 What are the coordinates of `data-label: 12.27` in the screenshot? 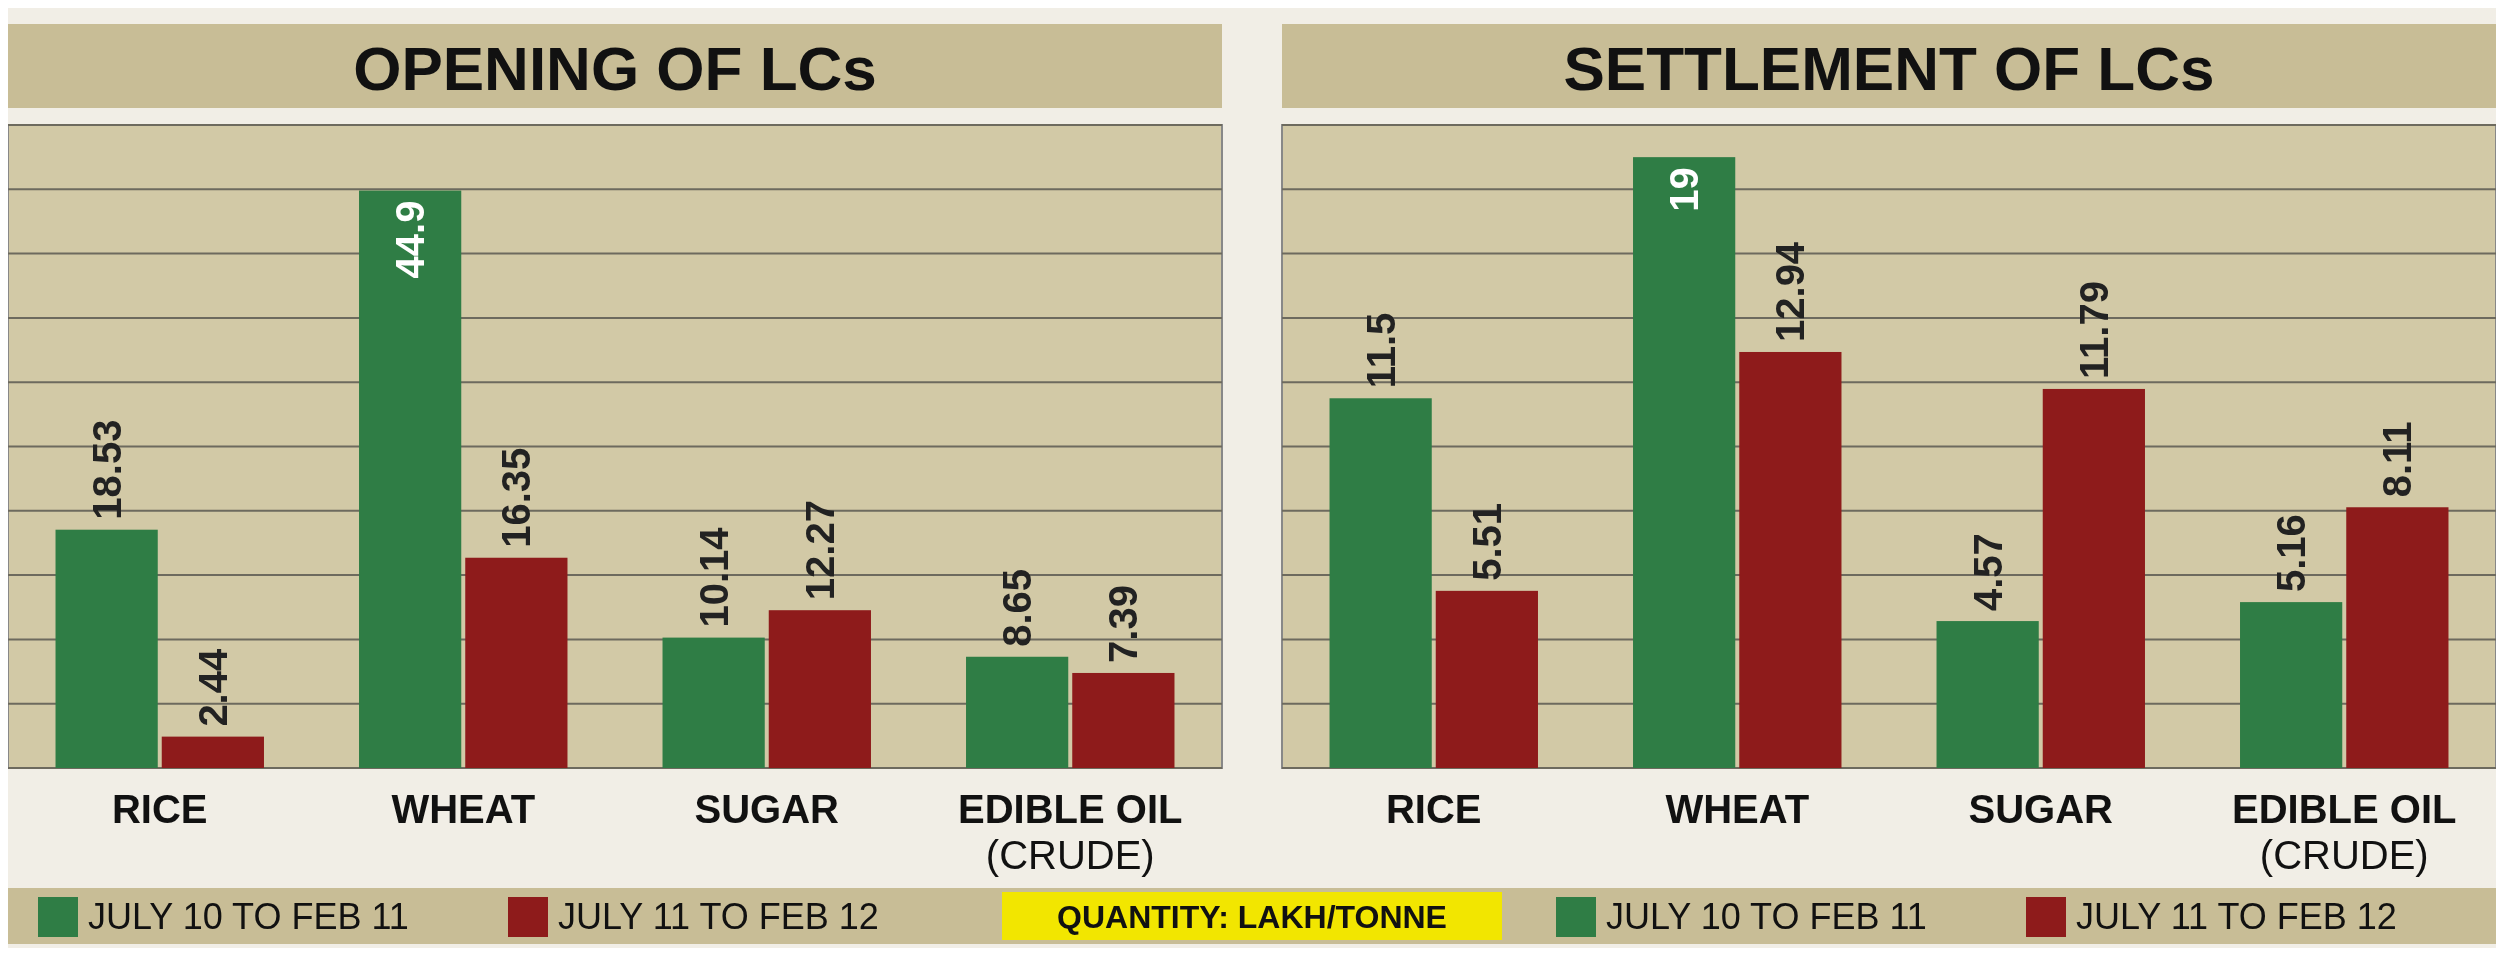 It's located at (819, 550).